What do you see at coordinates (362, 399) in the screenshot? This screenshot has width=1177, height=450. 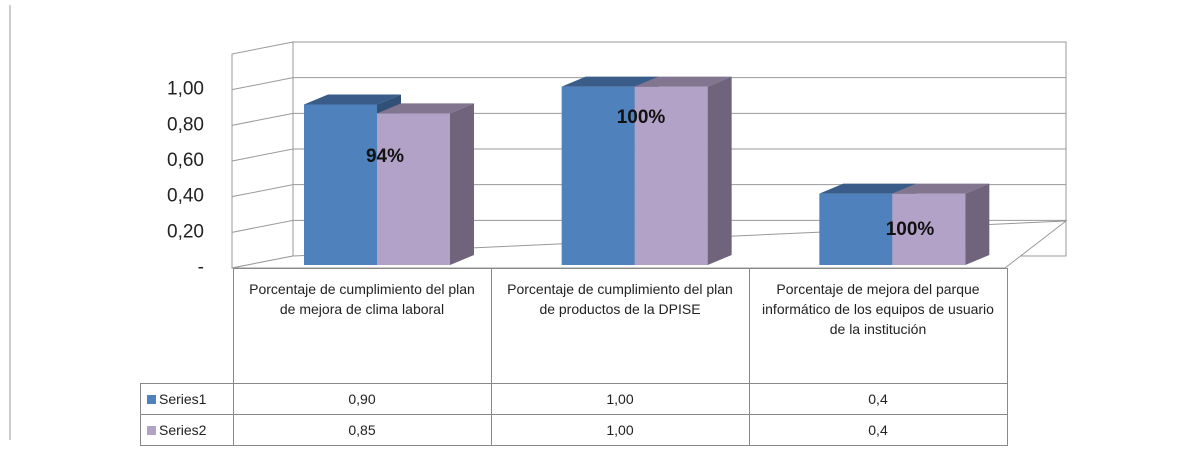 I see `value-cell: 0,90` at bounding box center [362, 399].